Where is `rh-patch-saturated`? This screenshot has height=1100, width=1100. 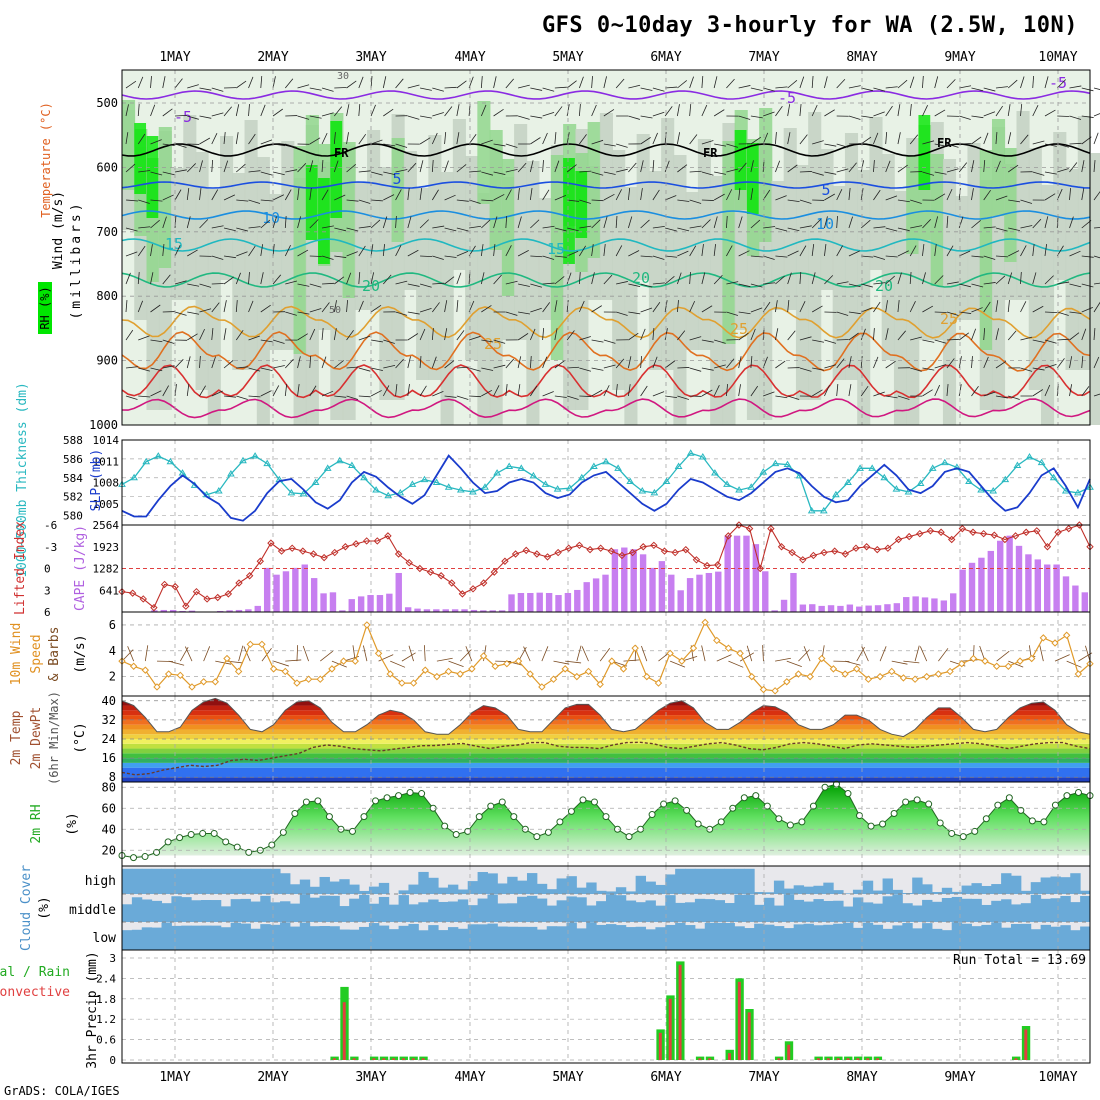
rh-patch-saturated is located at coordinates (581, 204).